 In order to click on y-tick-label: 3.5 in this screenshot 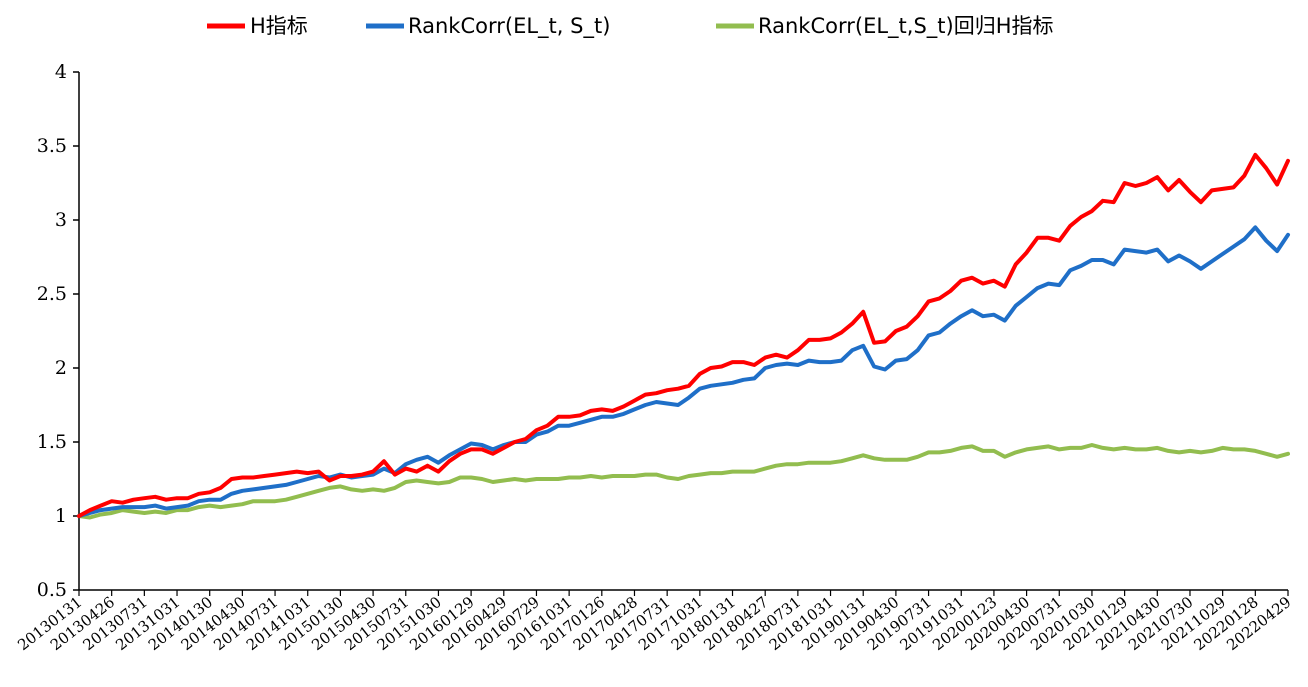, I will do `click(52, 146)`.